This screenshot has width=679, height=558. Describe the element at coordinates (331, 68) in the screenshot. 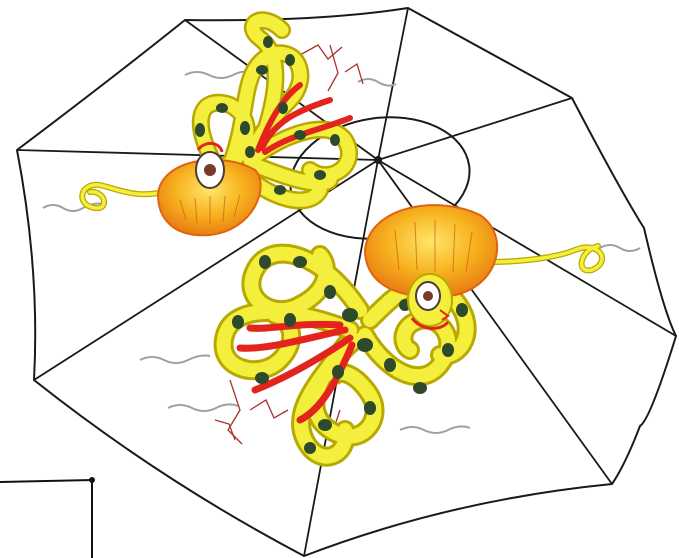

I see `creature-upper-roots` at that location.